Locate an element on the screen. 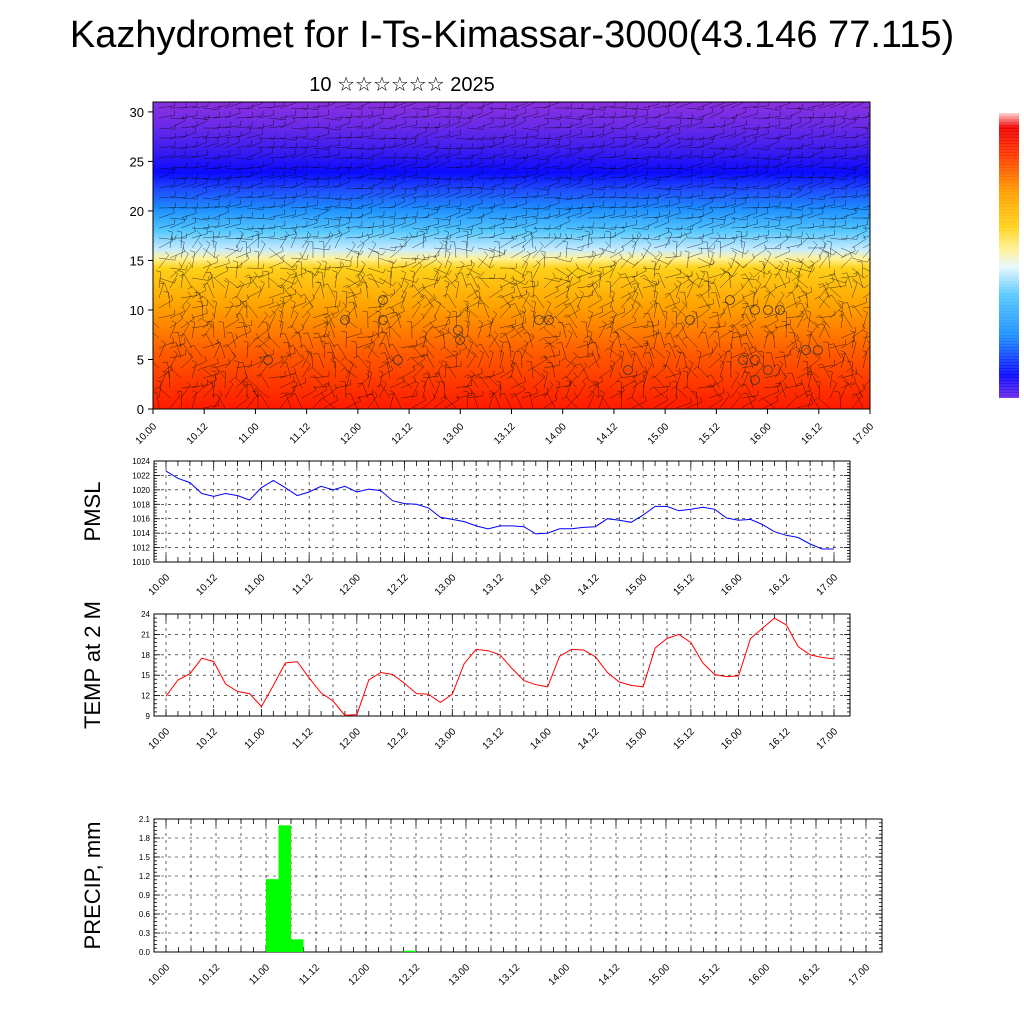 This screenshot has width=1024, height=1024. x-tick-label: 12.12 is located at coordinates (410, 975).